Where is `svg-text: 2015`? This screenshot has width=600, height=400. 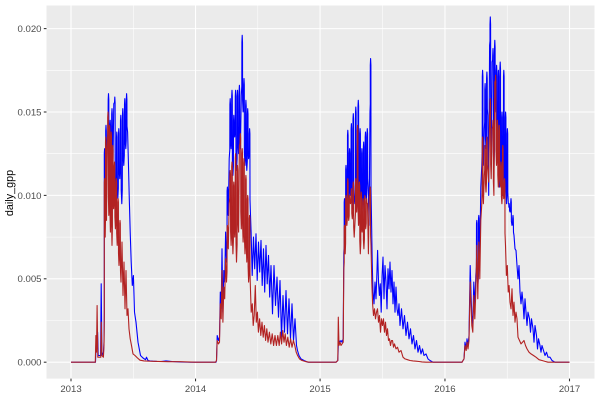
svg-text: 2015 is located at coordinates (319, 389).